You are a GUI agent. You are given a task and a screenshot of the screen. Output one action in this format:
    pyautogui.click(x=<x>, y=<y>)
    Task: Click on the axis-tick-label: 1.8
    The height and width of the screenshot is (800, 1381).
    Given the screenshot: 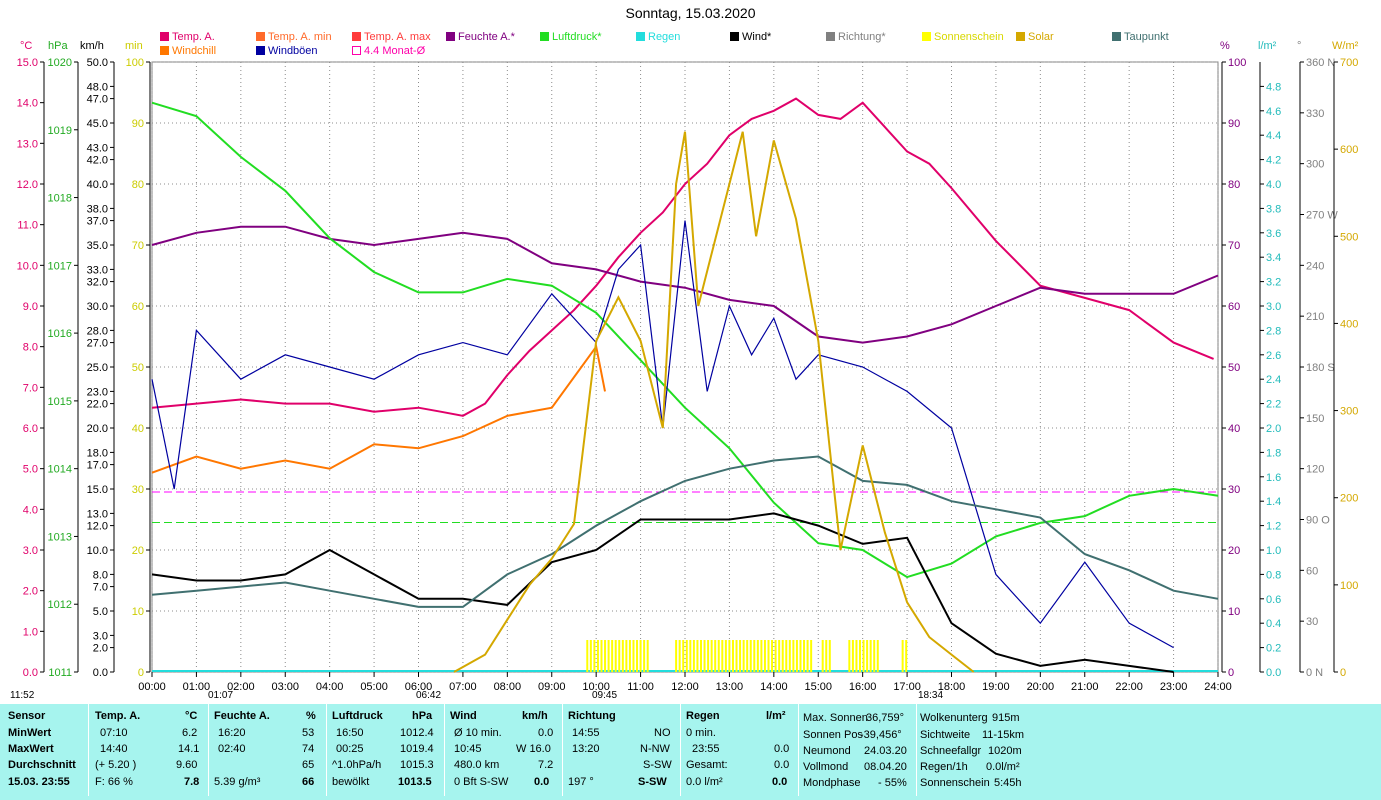 What is the action you would take?
    pyautogui.click(x=1273, y=453)
    